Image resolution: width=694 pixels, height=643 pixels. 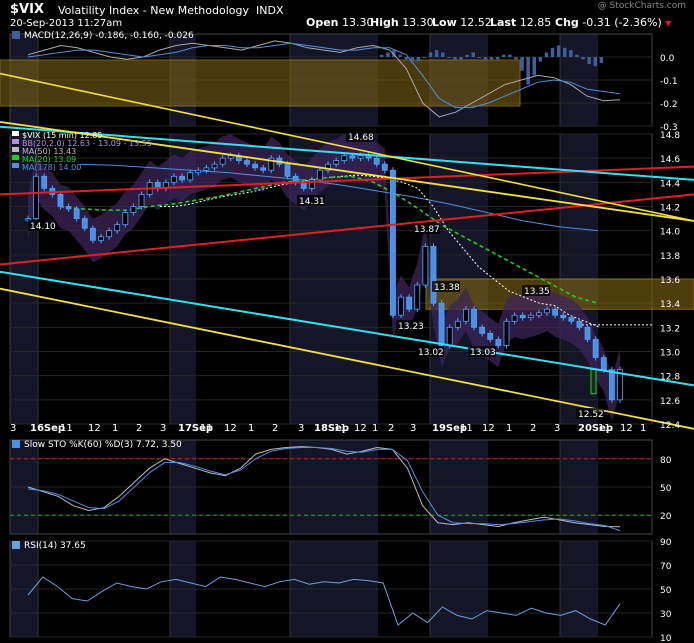 What do you see at coordinates (666, 489) in the screenshot?
I see `sto-y-tick: 50` at bounding box center [666, 489].